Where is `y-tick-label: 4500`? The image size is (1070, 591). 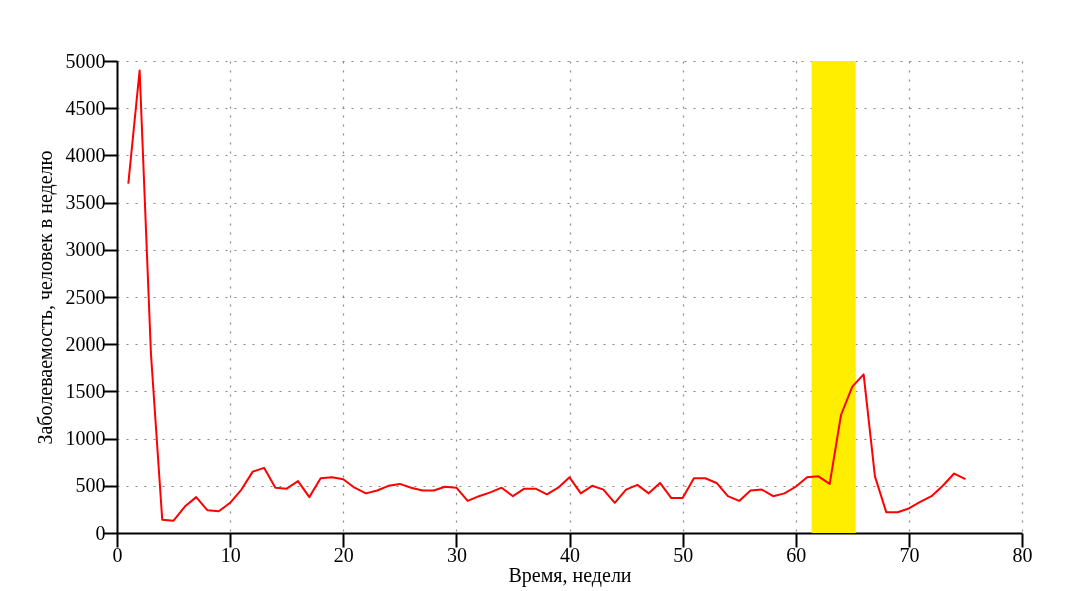 y-tick-label: 4500 is located at coordinates (85, 107).